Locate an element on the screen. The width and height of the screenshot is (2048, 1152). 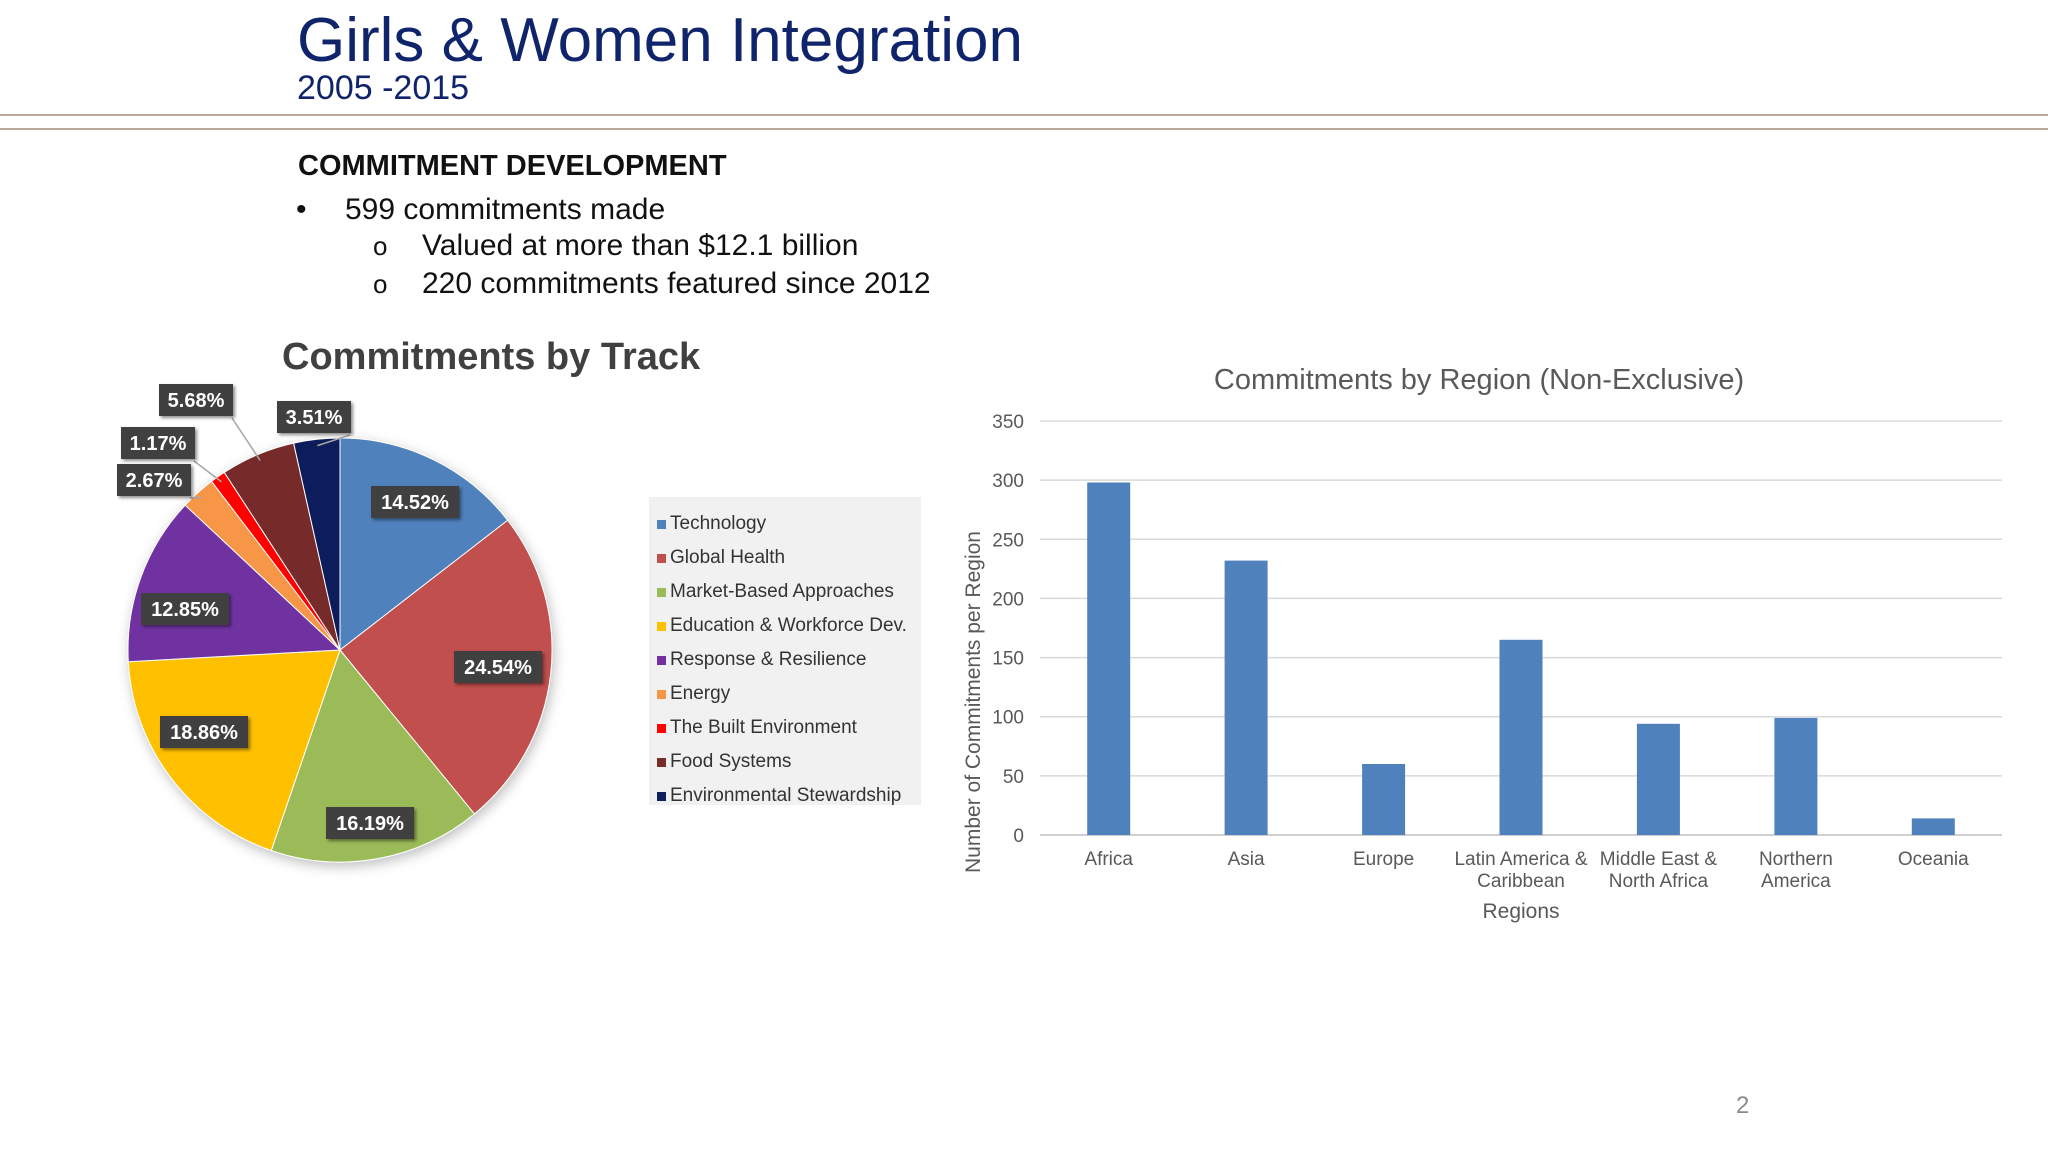
bullet-item-featured: o 220 commitments featured since 2012 is located at coordinates (652, 284).